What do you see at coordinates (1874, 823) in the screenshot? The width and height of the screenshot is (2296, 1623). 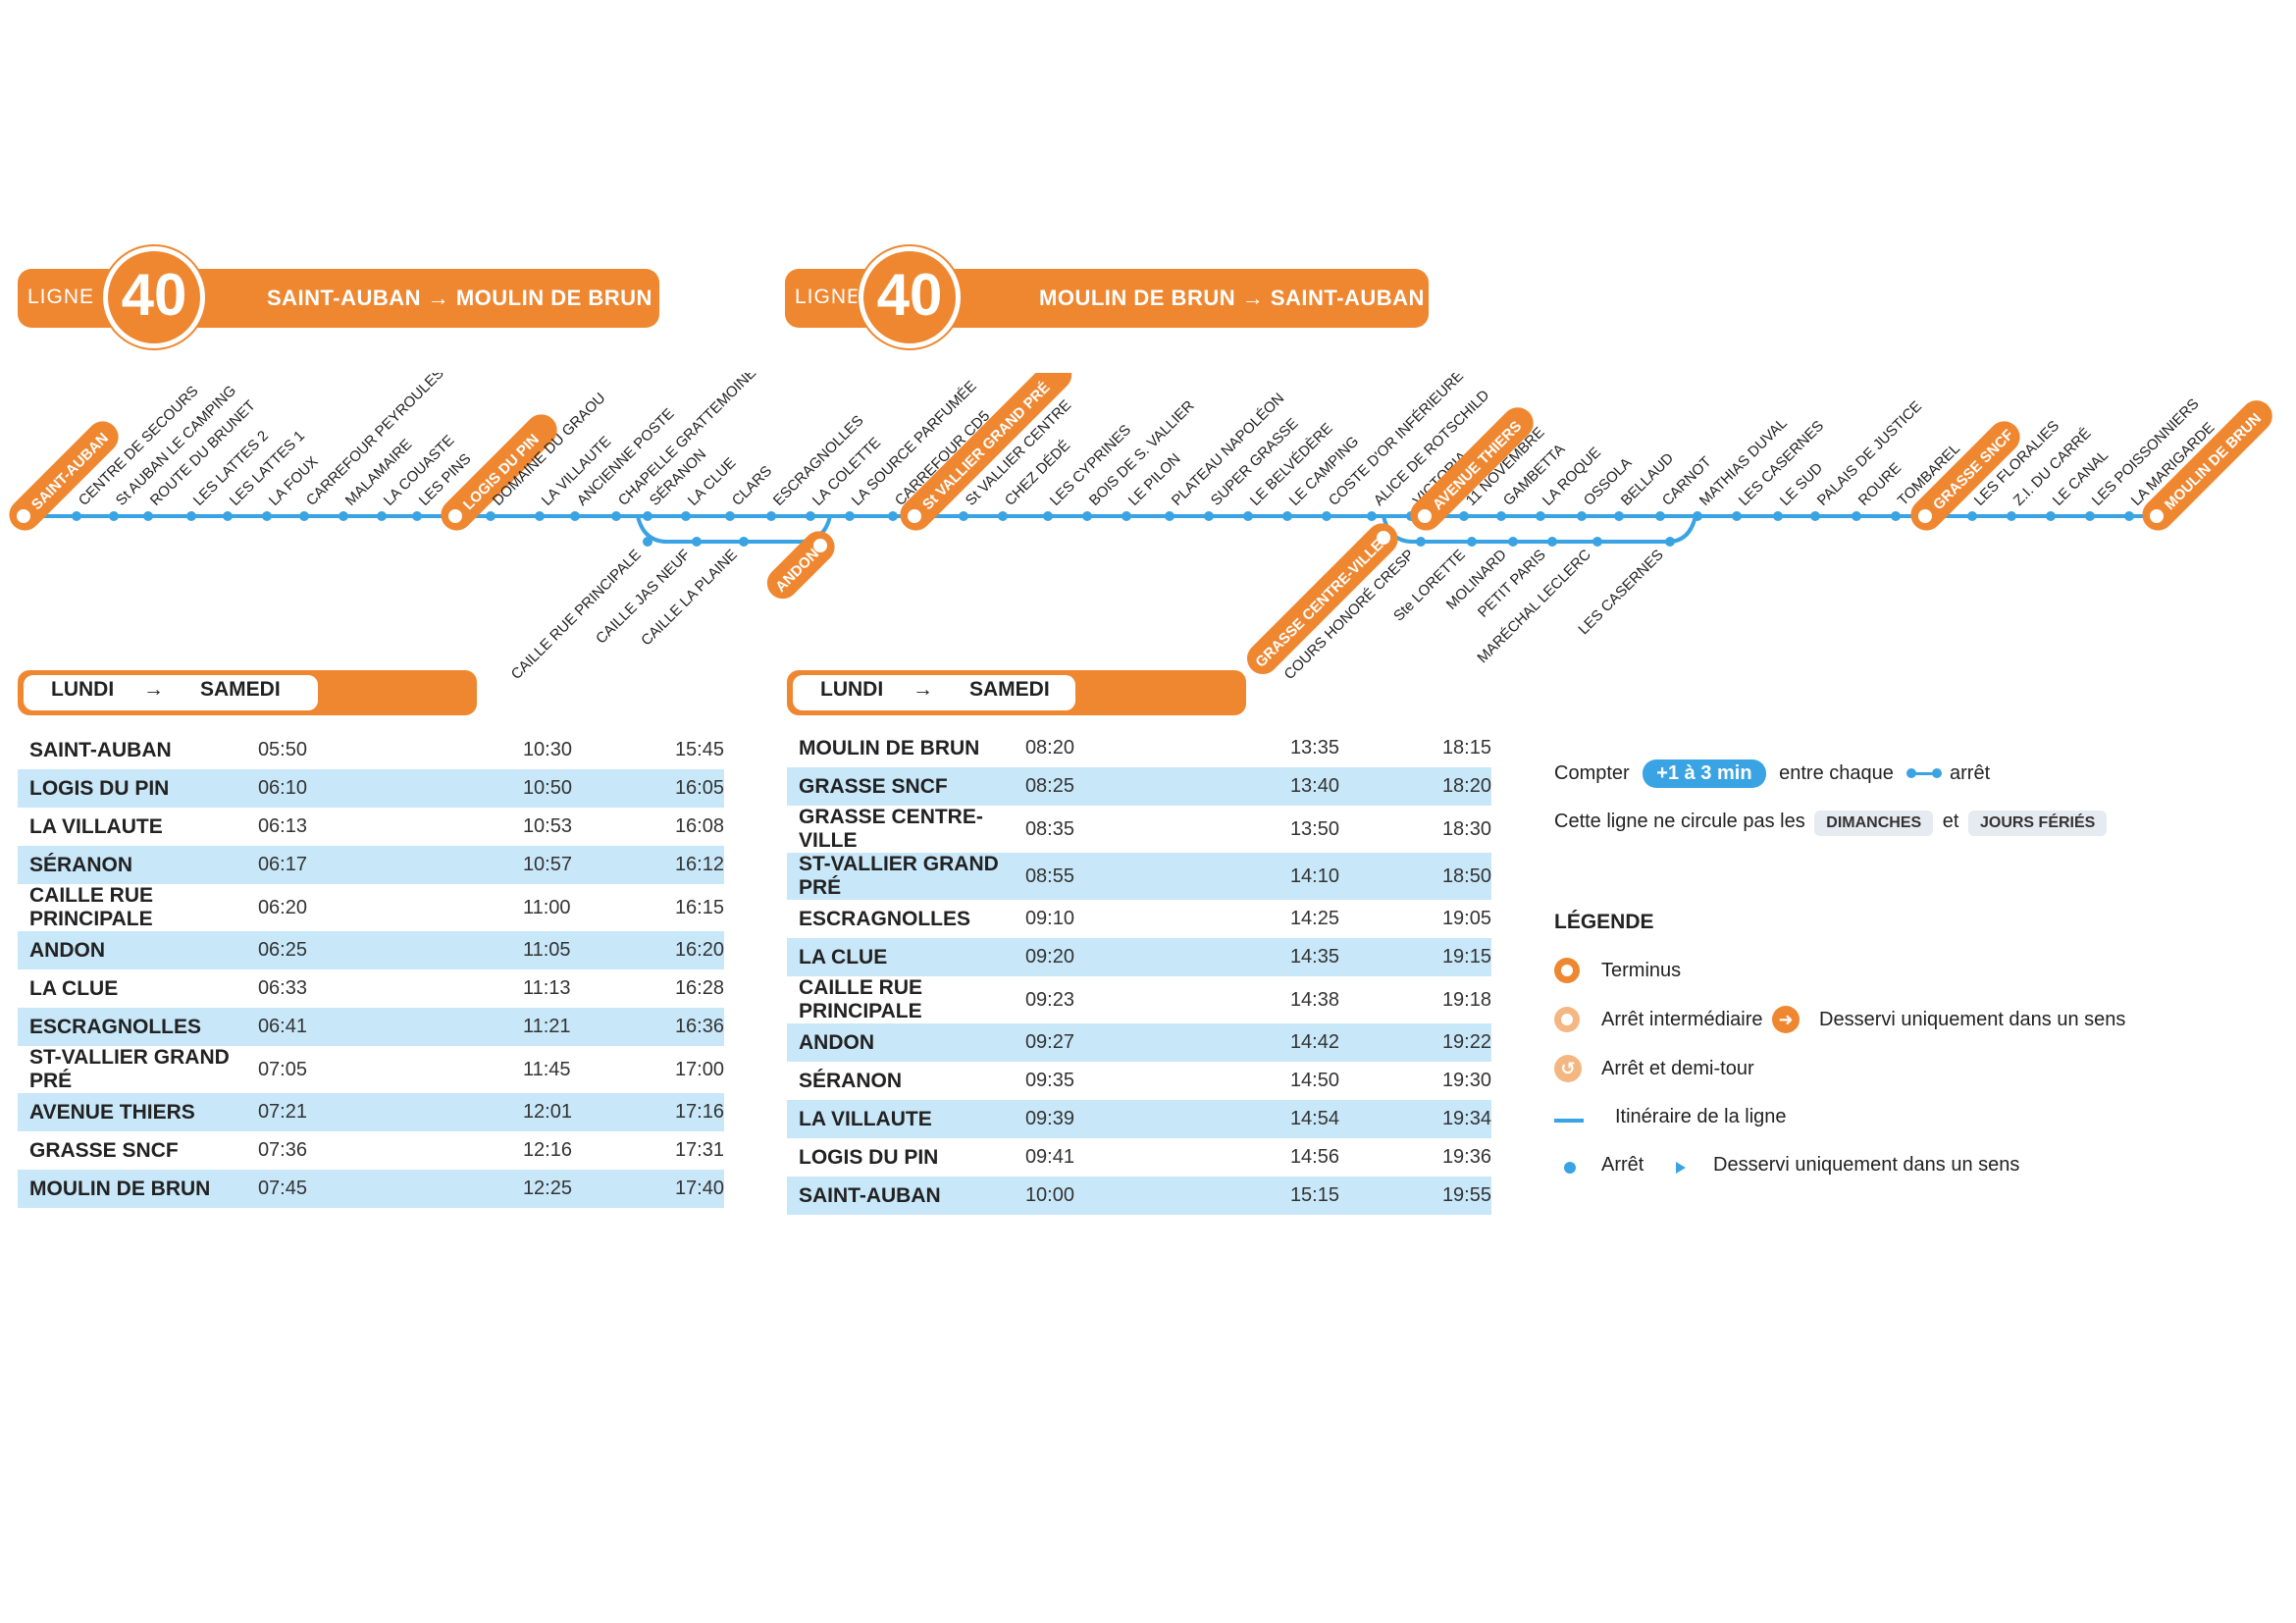 I see `dimanches-badge: DIMANCHES` at bounding box center [1874, 823].